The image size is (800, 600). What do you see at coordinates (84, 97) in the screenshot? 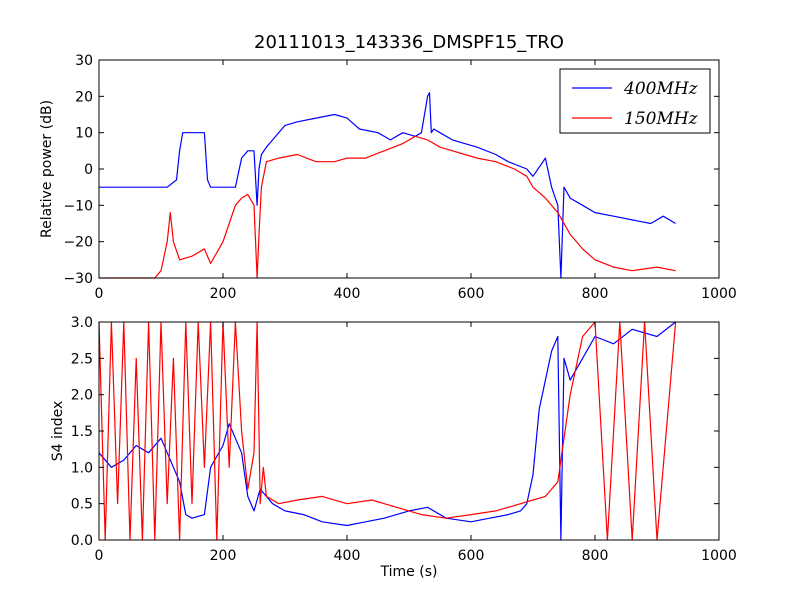
I see `power-ytick-label: 20` at bounding box center [84, 97].